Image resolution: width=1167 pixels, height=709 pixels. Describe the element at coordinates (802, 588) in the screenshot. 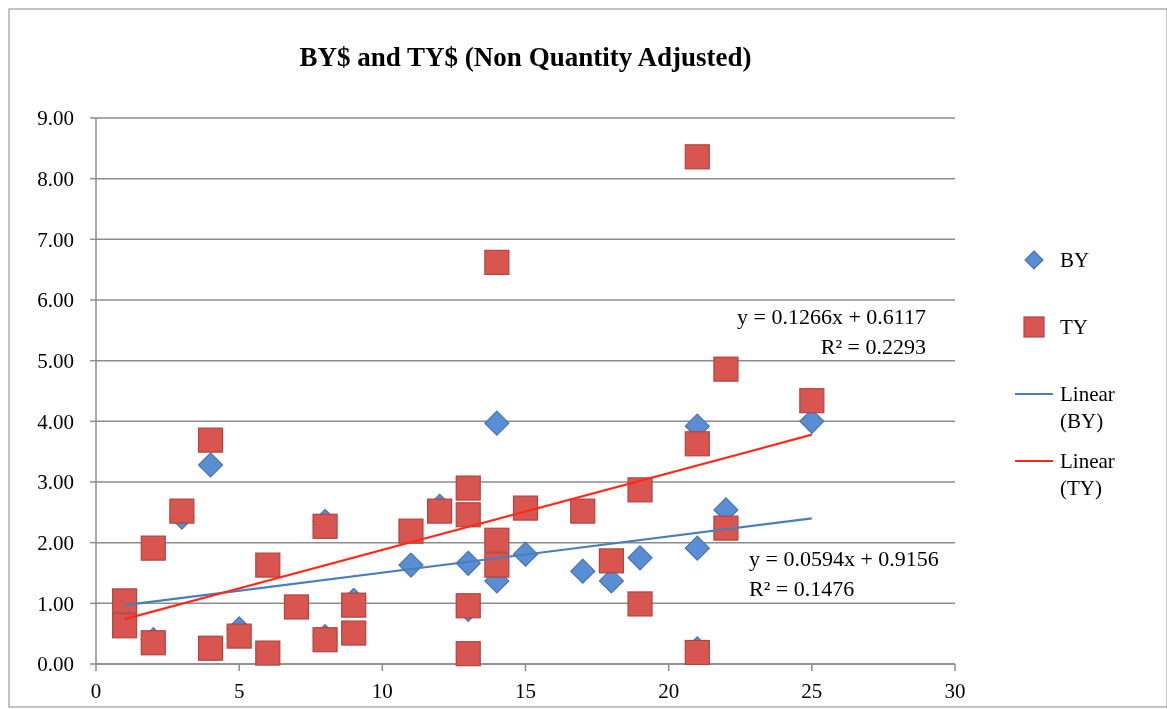

I see `annotation: R² = 0.1476` at that location.